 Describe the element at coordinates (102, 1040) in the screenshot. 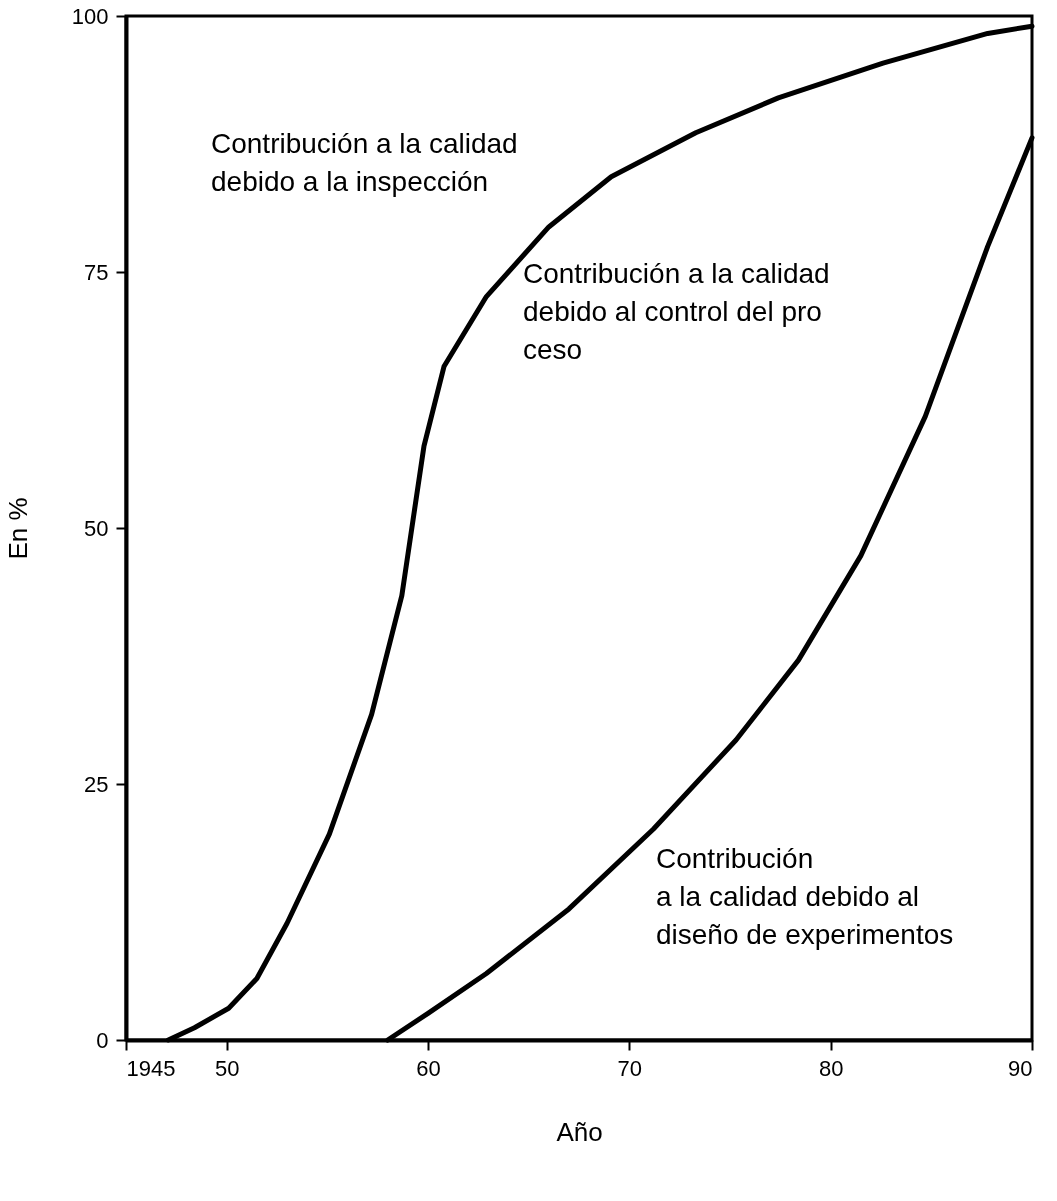

I see `y-tick-label: 0` at that location.